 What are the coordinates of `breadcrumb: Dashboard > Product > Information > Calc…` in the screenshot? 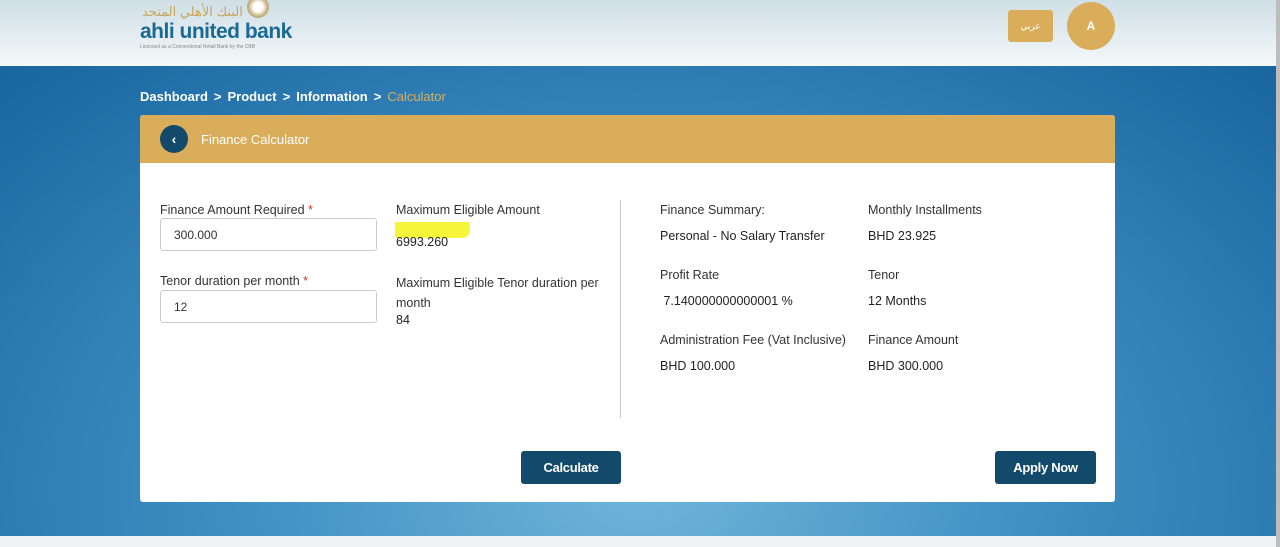 It's located at (293, 96).